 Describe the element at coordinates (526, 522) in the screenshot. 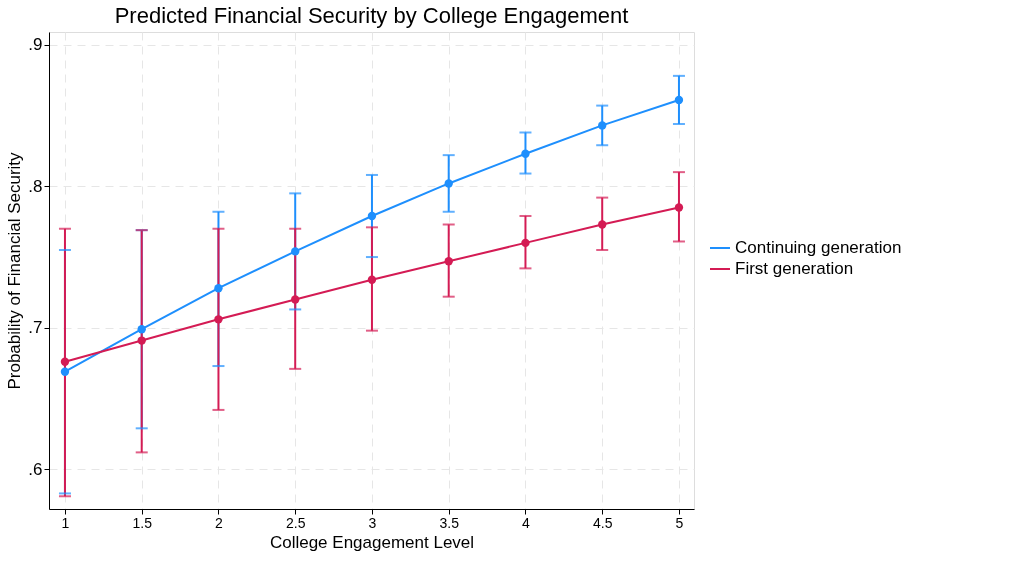

I see `x-tick-label: 4` at that location.